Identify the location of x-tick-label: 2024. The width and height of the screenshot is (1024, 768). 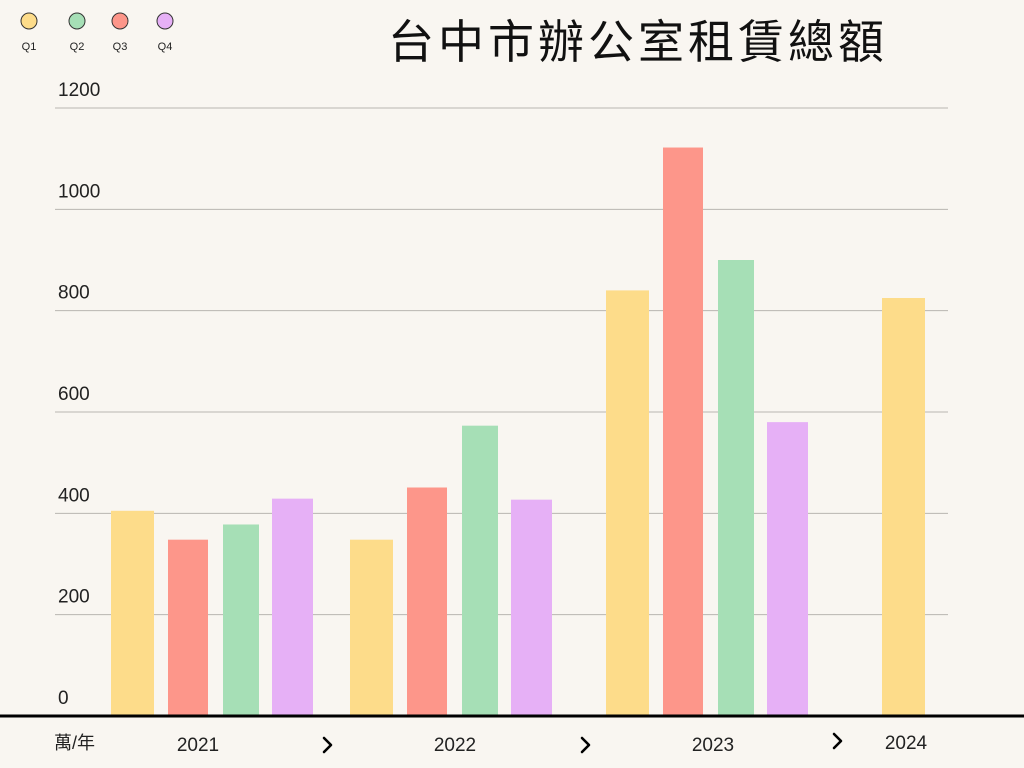
(906, 743).